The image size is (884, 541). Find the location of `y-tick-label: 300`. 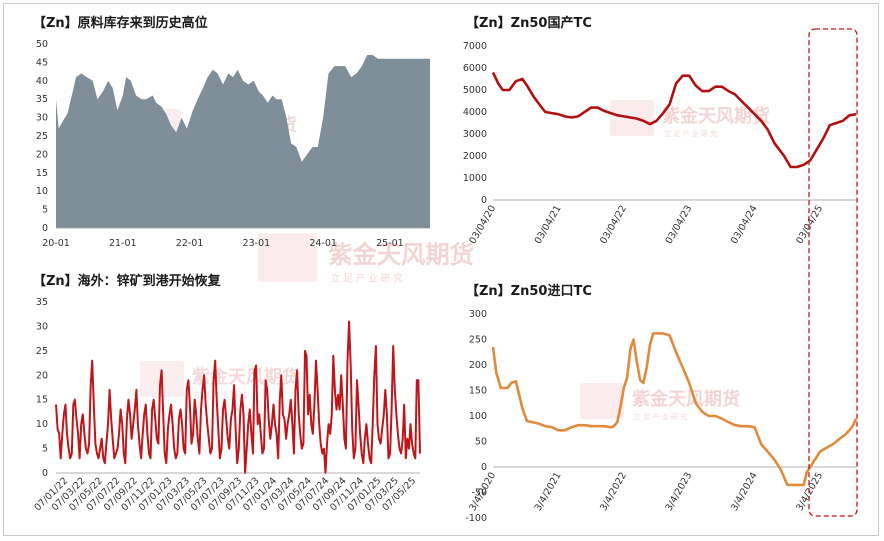

y-tick-label: 300 is located at coordinates (478, 314).